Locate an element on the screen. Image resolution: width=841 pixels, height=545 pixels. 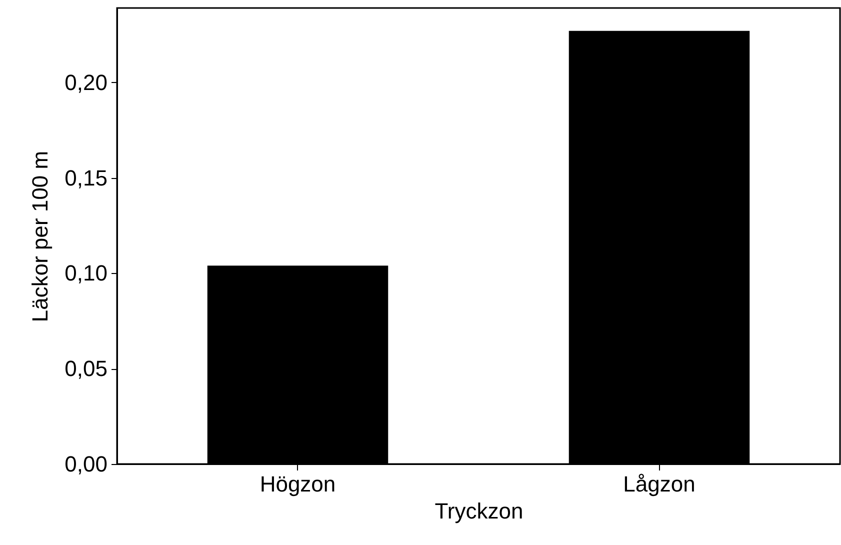
y-tick-label: 0,05 is located at coordinates (86, 369).